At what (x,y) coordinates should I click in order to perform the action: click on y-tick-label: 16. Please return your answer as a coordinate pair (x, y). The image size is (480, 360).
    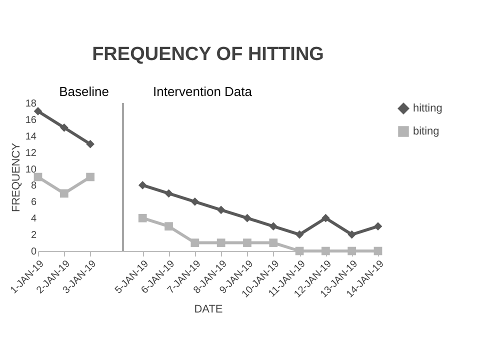
    Looking at the image, I should click on (31, 120).